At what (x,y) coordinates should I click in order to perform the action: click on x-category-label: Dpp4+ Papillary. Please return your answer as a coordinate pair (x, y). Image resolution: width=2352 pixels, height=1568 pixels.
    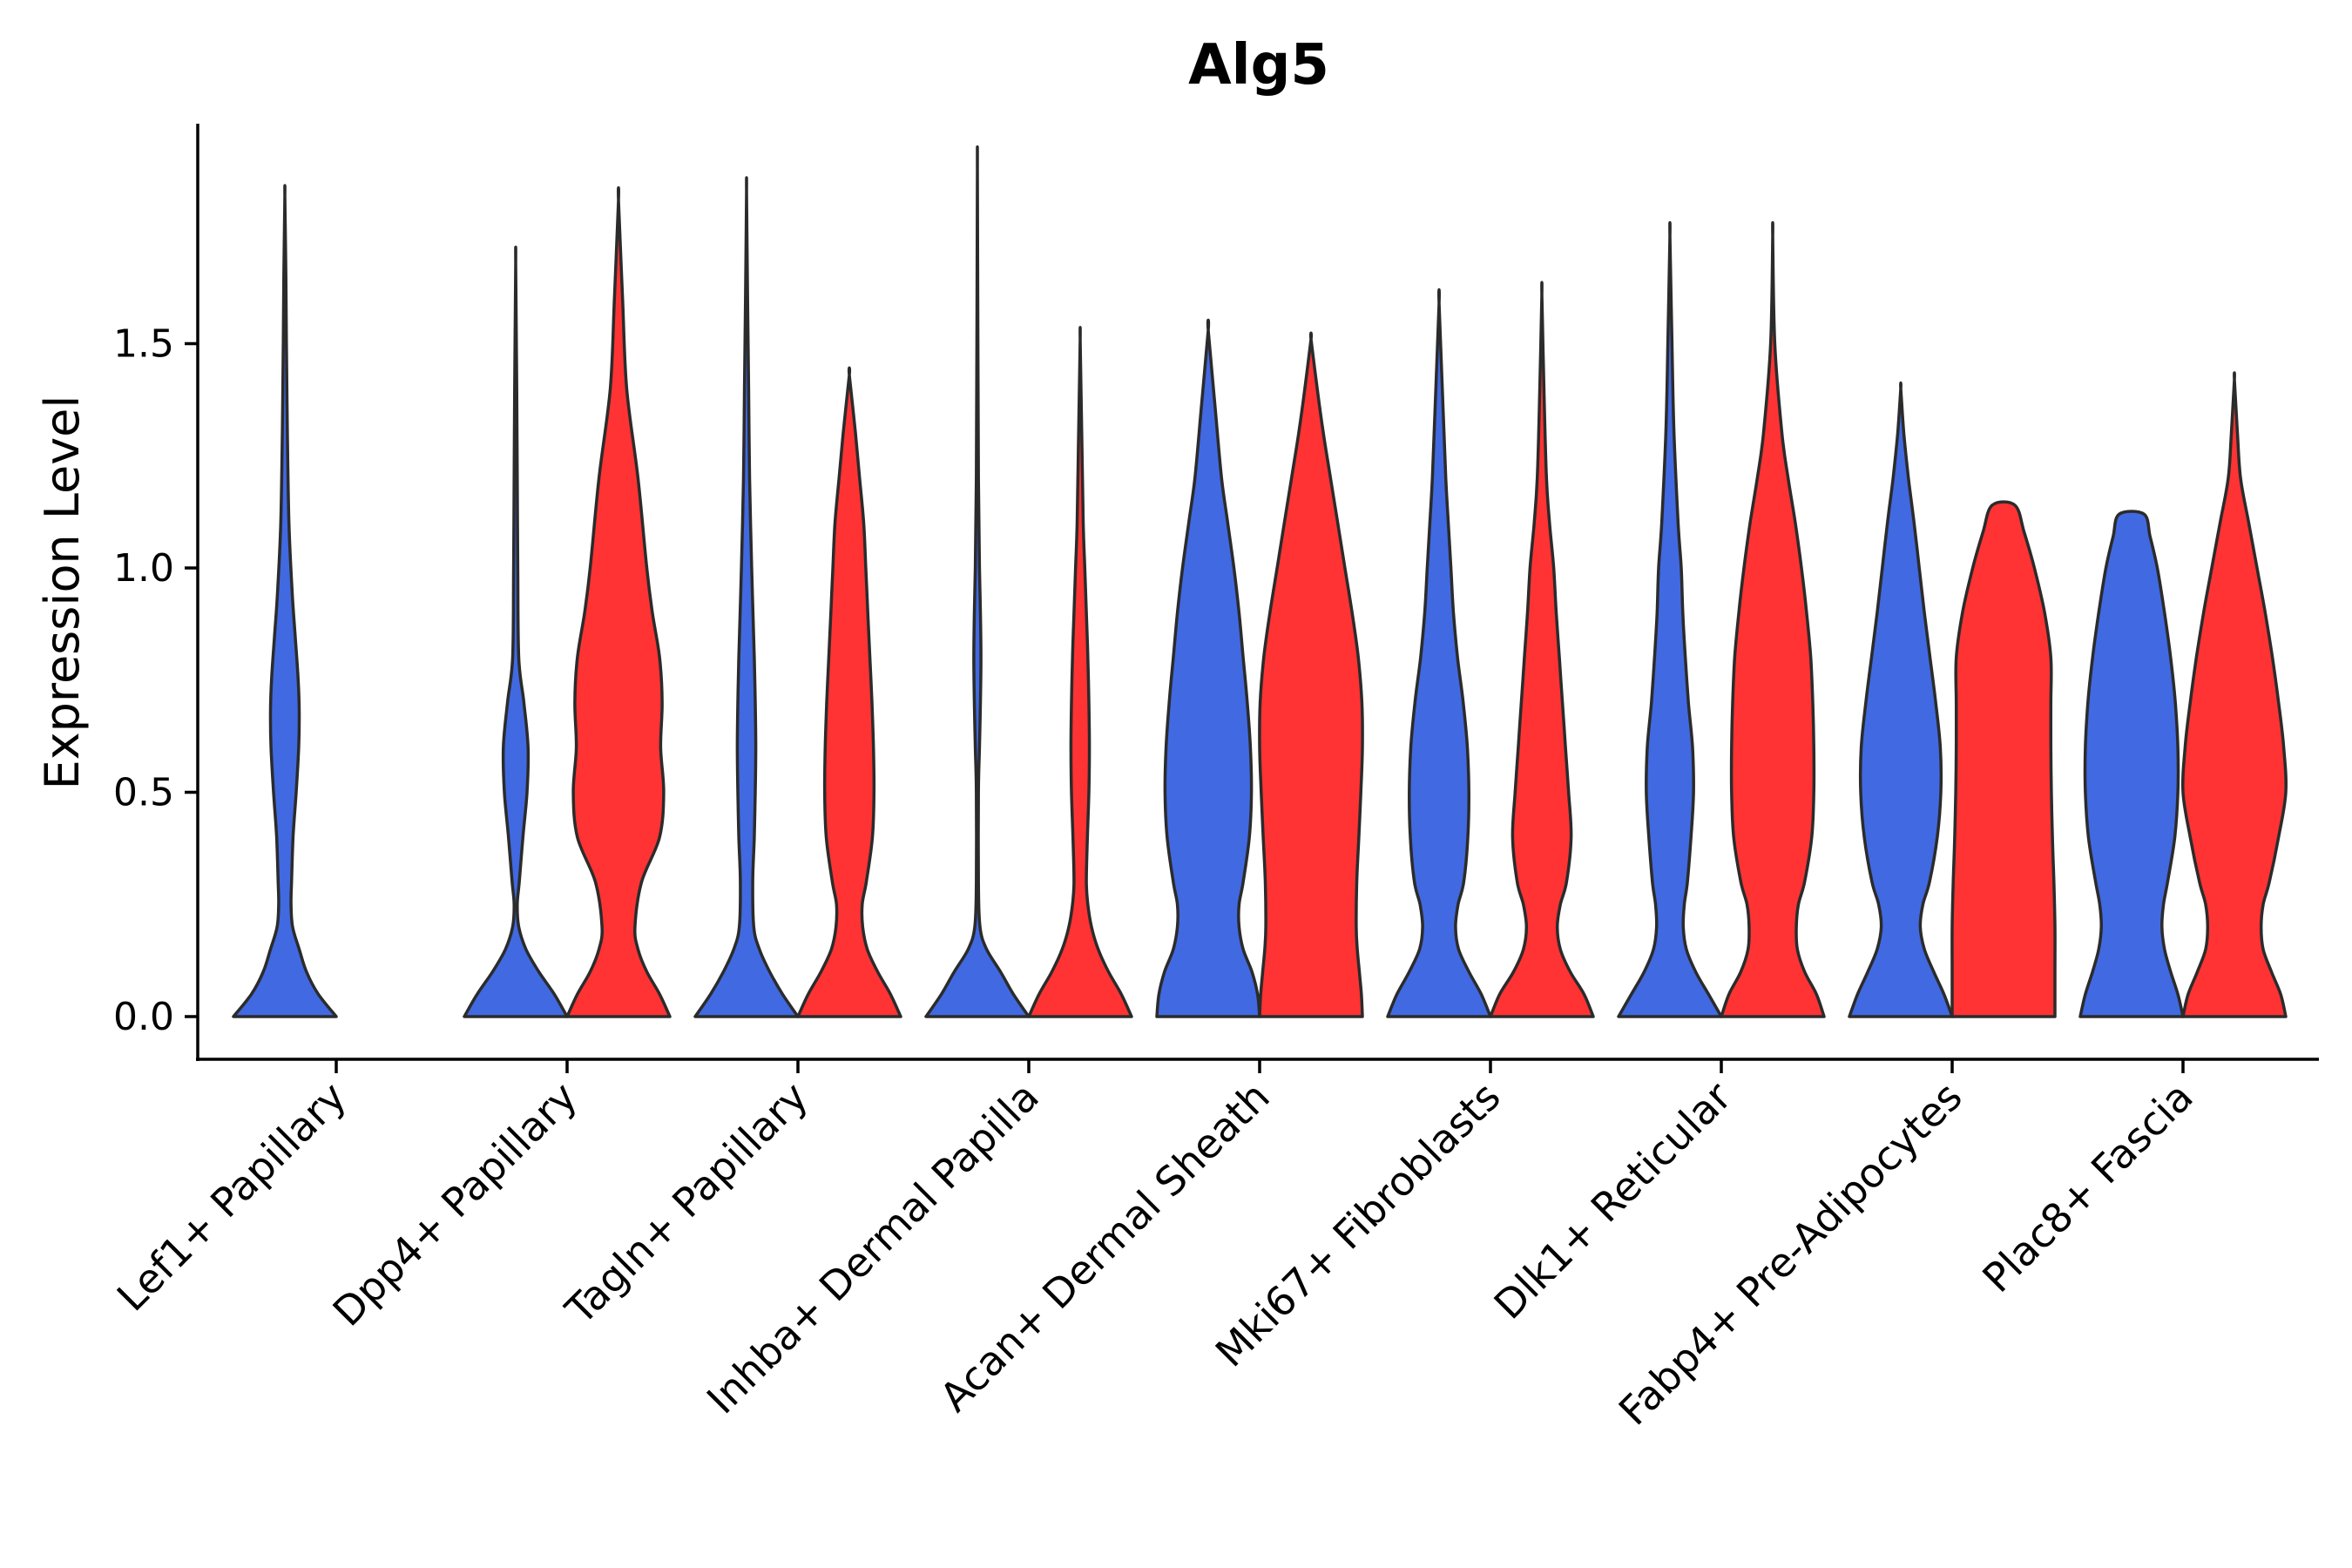
    Looking at the image, I should click on (455, 1204).